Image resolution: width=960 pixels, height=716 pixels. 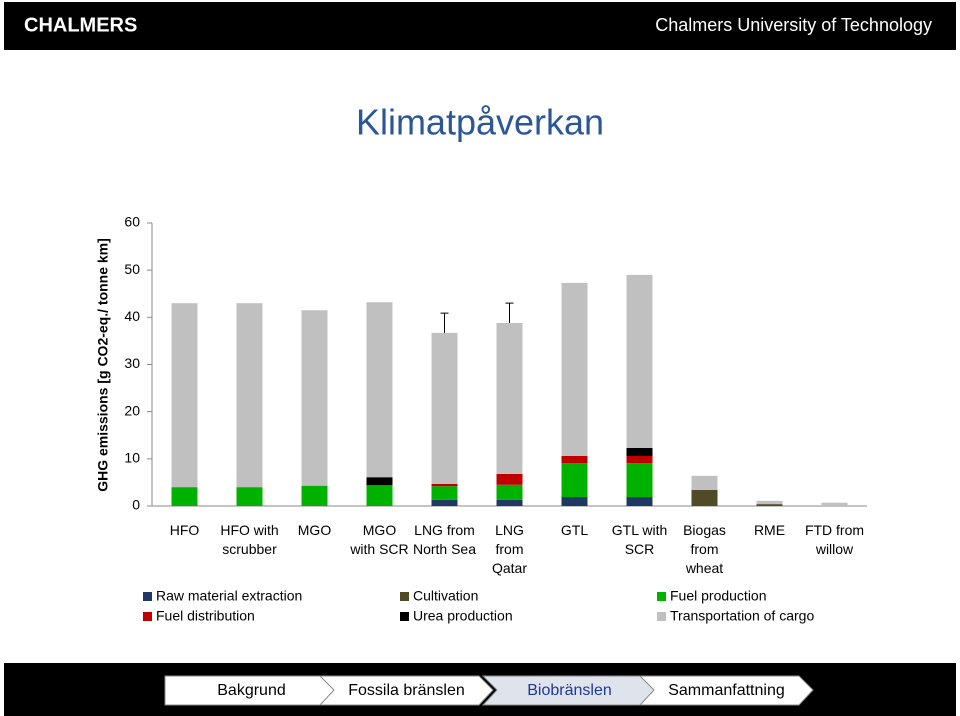 I want to click on y-tick-label: 40, so click(x=132, y=316).